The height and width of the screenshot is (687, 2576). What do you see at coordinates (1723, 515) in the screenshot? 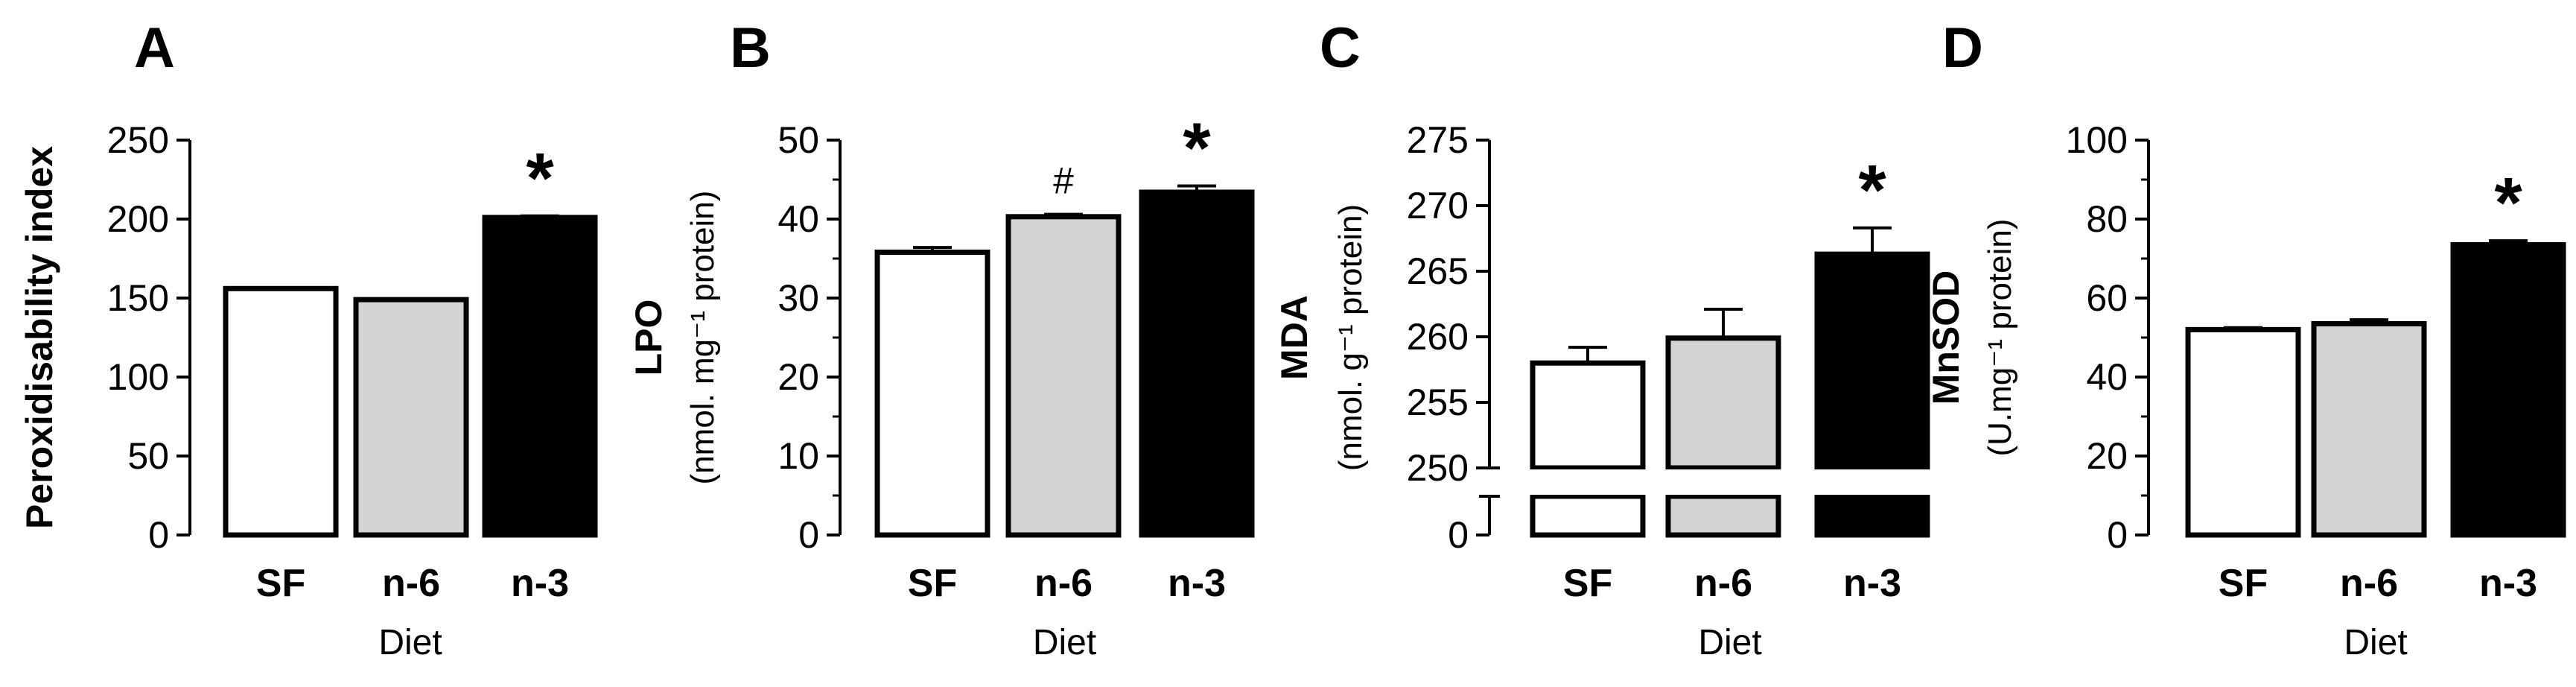
I see `bar-n-6-lower` at bounding box center [1723, 515].